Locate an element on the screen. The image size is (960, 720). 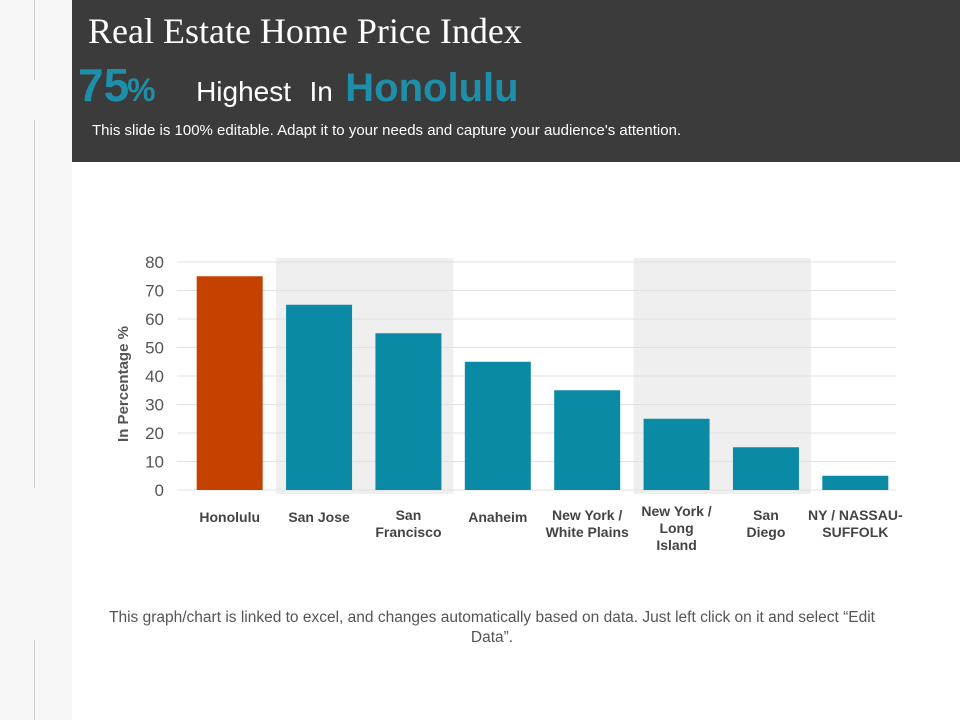
highlight-in: In is located at coordinates (321, 91).